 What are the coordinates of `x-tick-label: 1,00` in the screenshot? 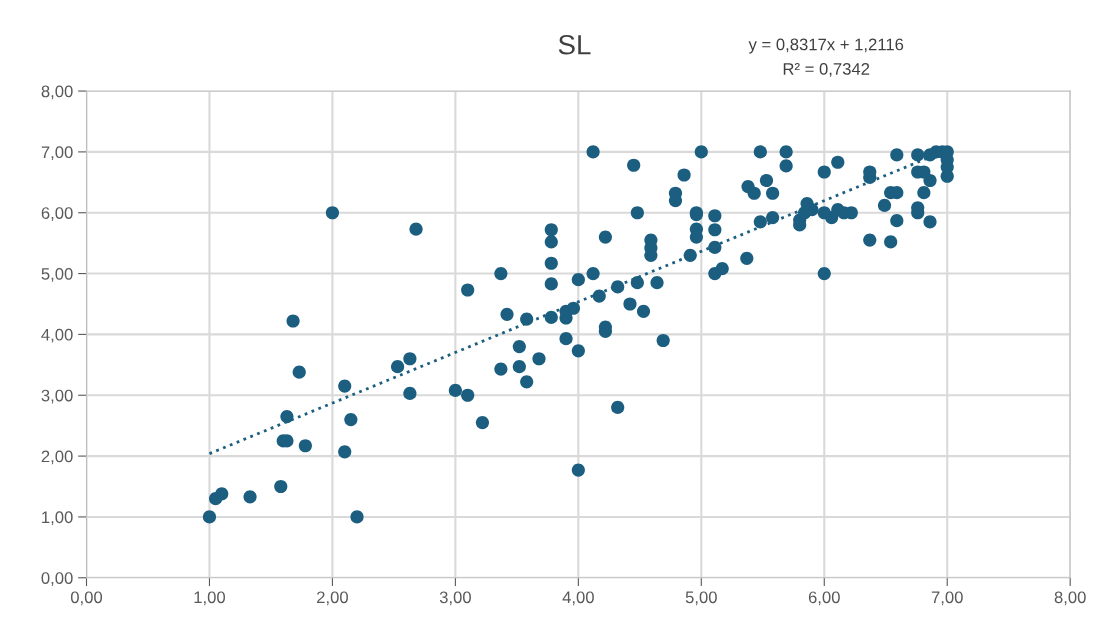 It's located at (210, 598).